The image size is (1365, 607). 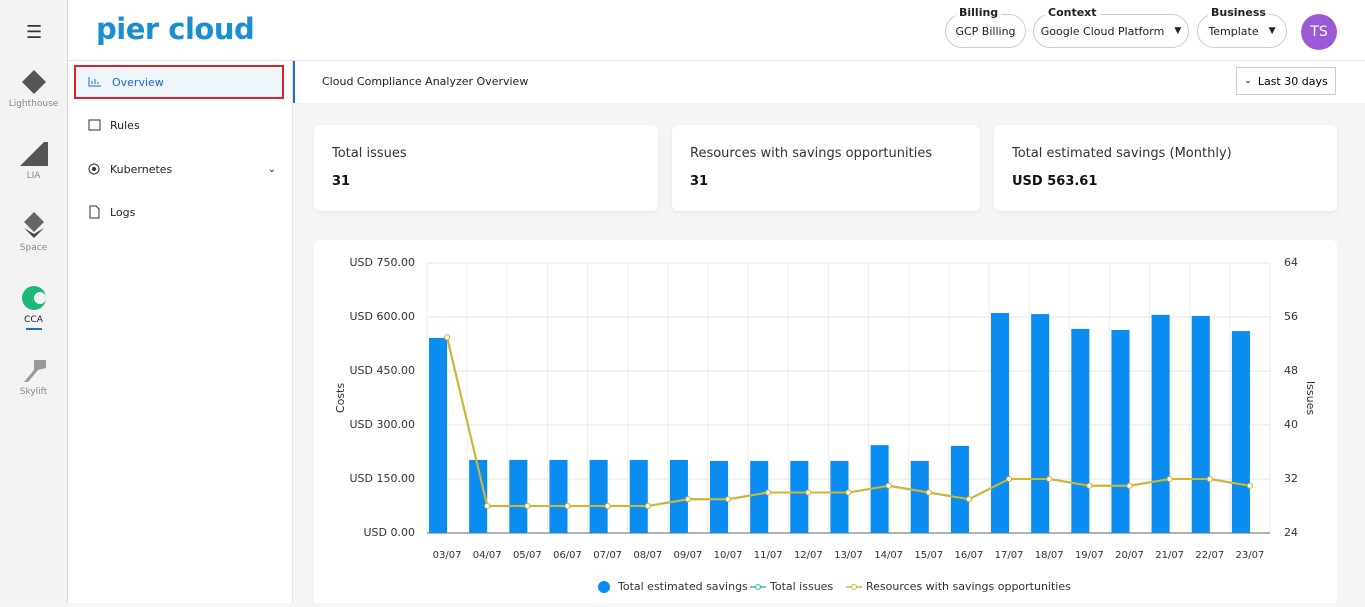 I want to click on x-tick-label: 20/07, so click(x=1129, y=555).